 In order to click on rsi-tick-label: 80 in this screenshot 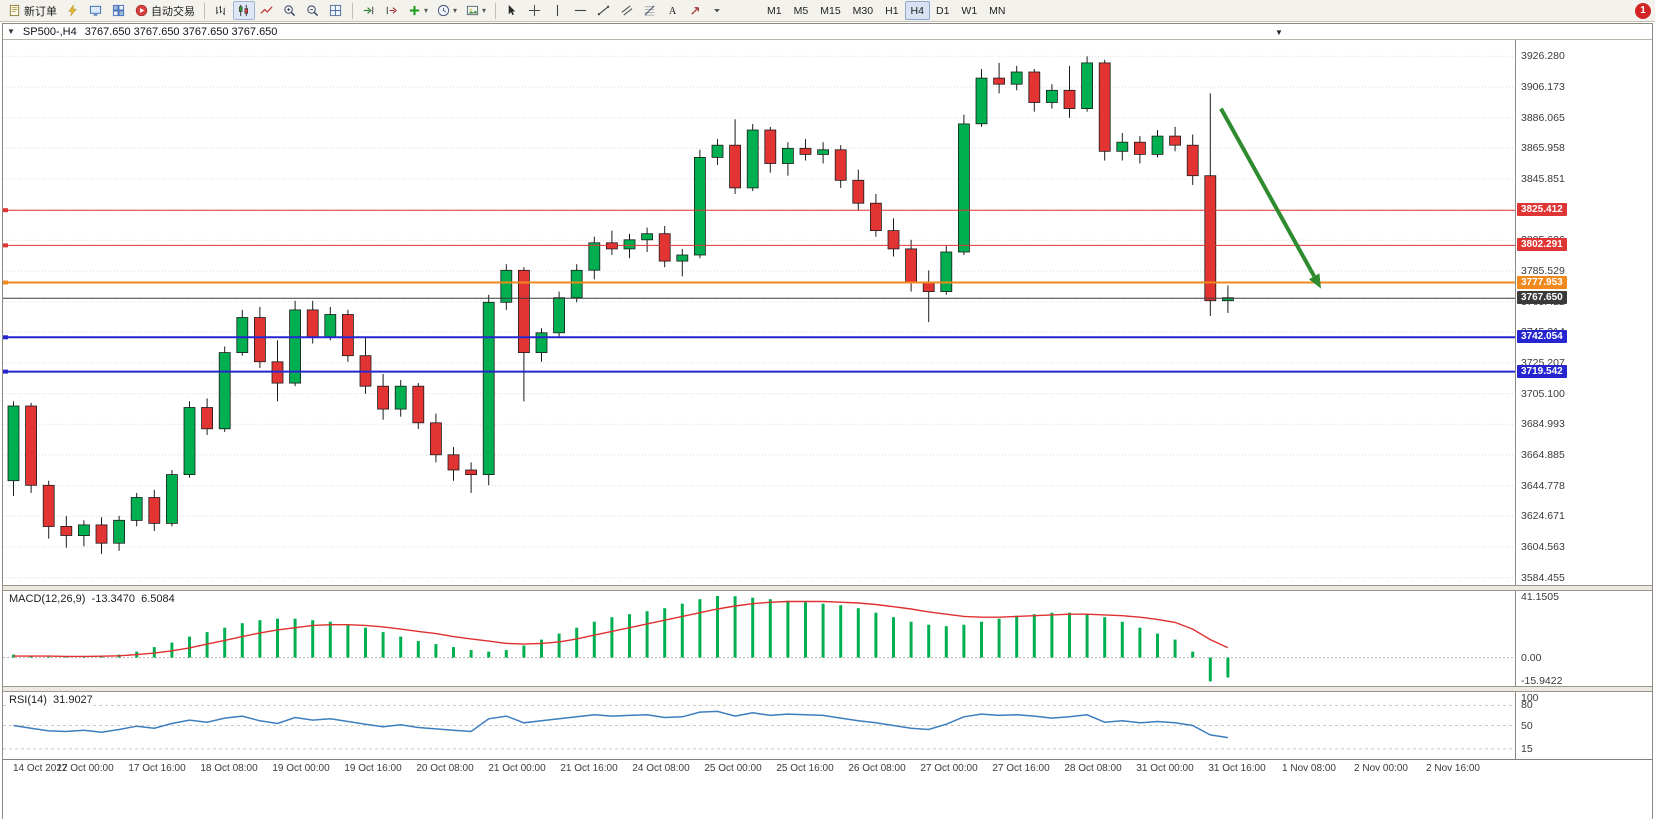, I will do `click(1527, 705)`.